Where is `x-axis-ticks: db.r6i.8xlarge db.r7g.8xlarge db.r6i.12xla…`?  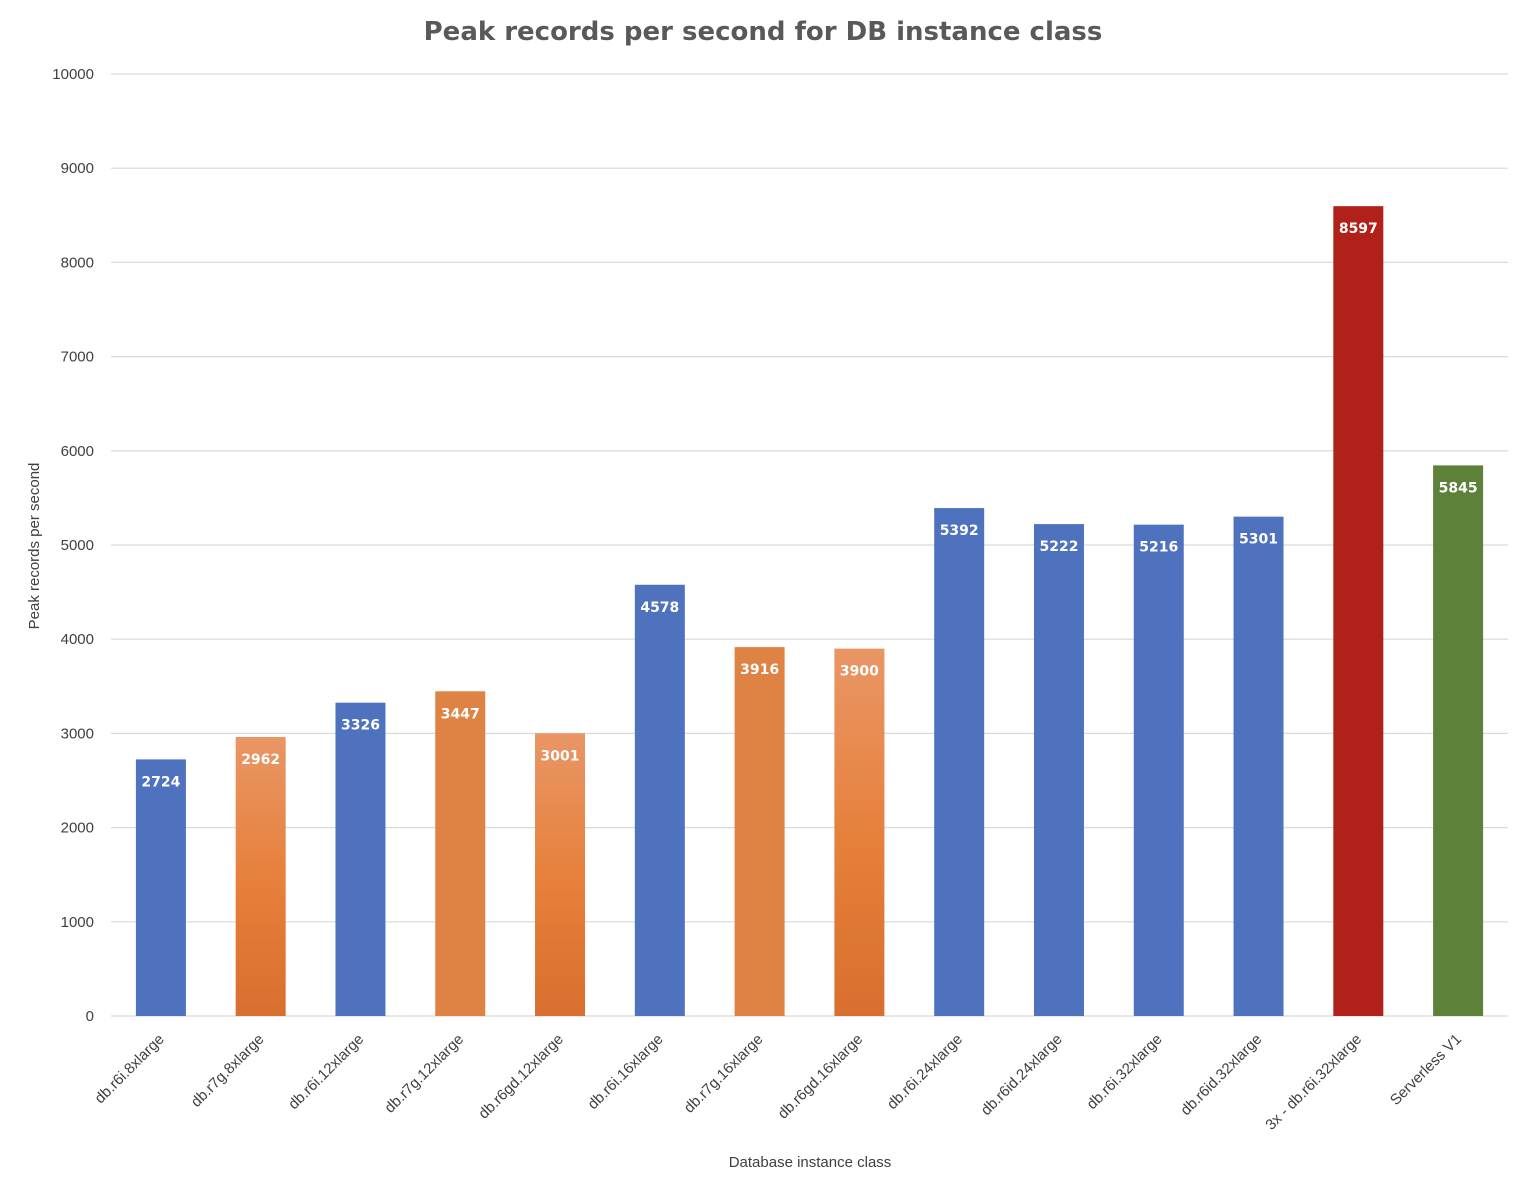
x-axis-ticks: db.r6i.8xlarge db.r7g.8xlarge db.r6i.12xla… is located at coordinates (778, 1082).